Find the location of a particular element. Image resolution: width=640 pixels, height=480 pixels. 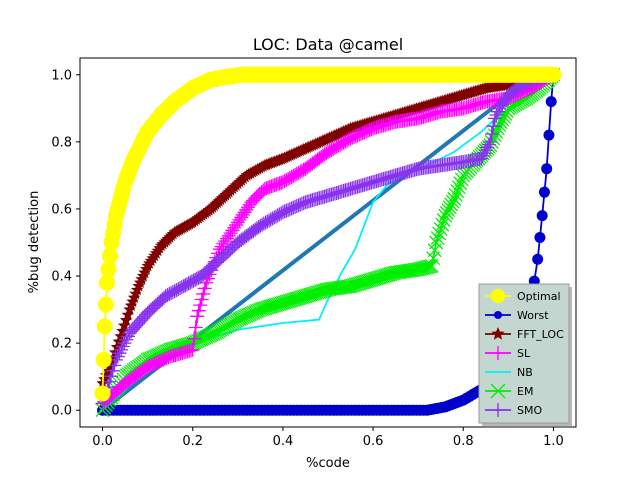

legend-label: FFT_LOC is located at coordinates (540, 334).